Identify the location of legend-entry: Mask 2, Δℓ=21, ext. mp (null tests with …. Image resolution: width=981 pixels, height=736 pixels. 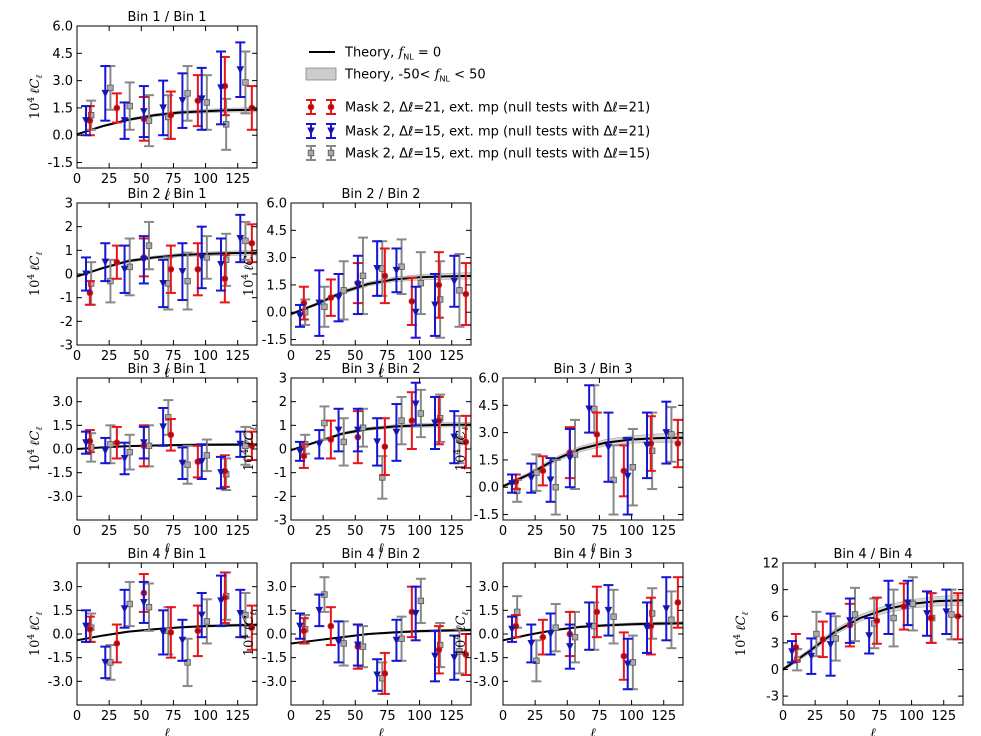
(478, 107).